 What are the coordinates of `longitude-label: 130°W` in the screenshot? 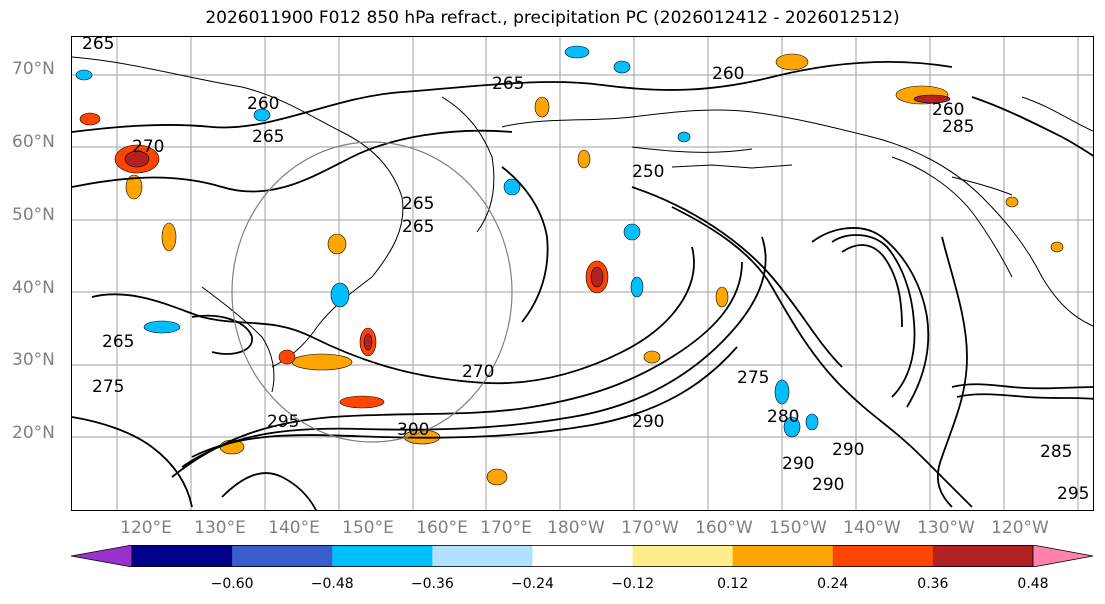 It's located at (946, 528).